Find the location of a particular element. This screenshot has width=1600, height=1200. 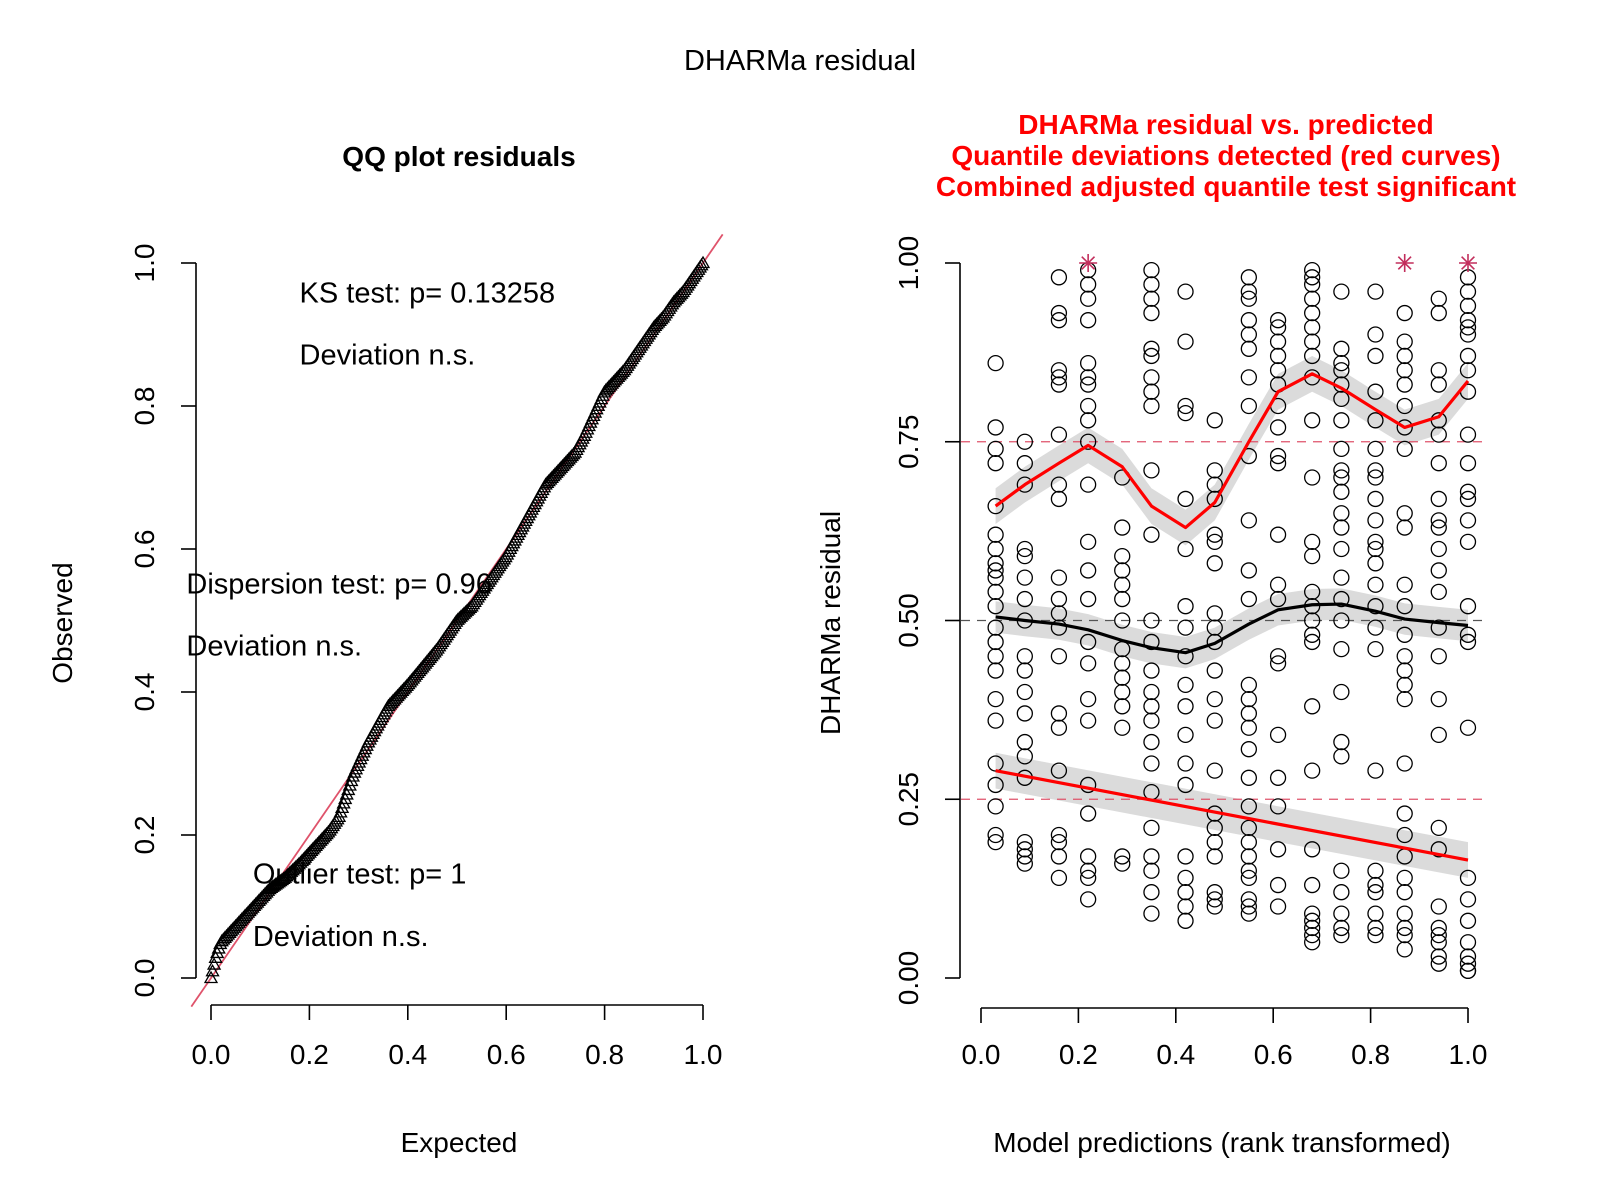

residual-x-tick-label: 0.0 is located at coordinates (981, 1054).